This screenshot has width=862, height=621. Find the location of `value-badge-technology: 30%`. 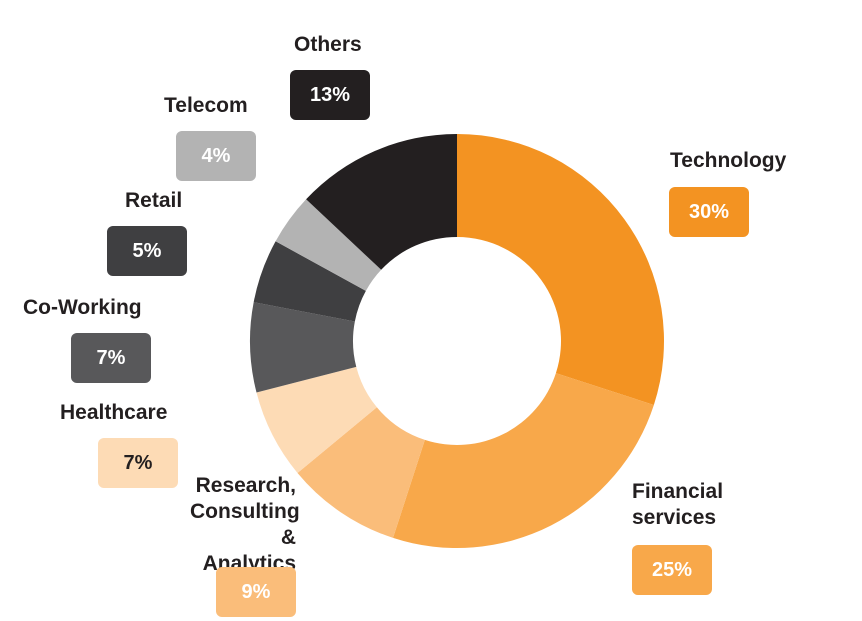

value-badge-technology: 30% is located at coordinates (709, 212).